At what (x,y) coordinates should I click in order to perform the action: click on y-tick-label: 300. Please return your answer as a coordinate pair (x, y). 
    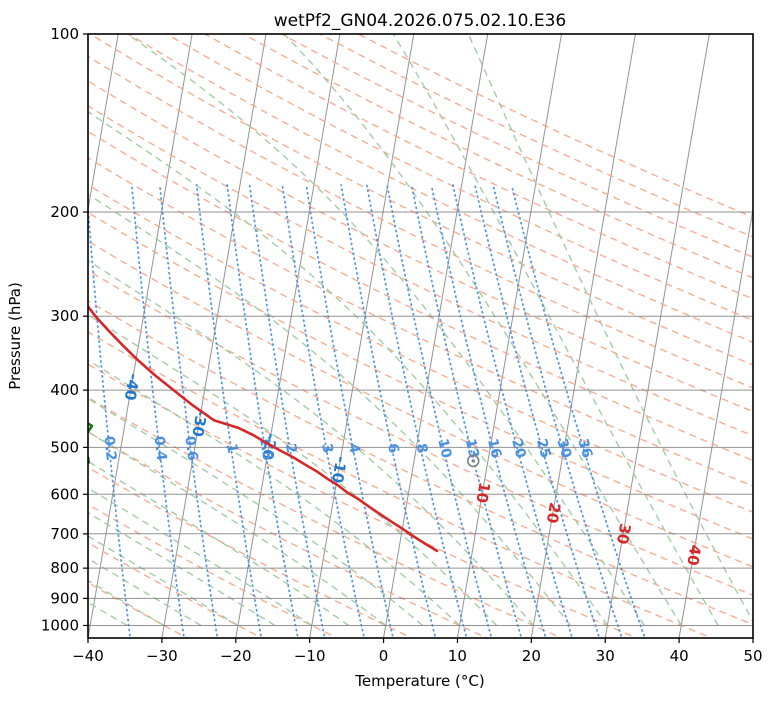
    Looking at the image, I should click on (64, 316).